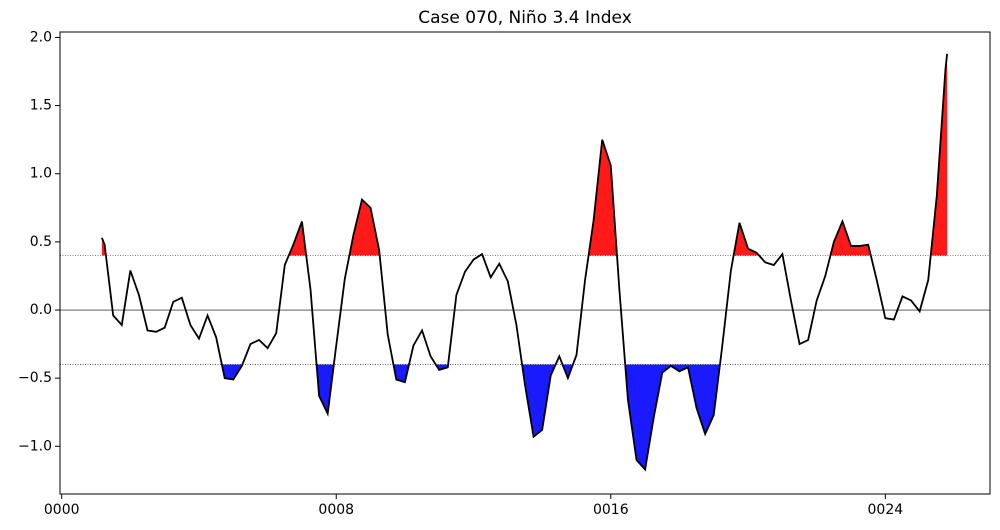  What do you see at coordinates (611, 510) in the screenshot?
I see `x-tick-label: 0016` at bounding box center [611, 510].